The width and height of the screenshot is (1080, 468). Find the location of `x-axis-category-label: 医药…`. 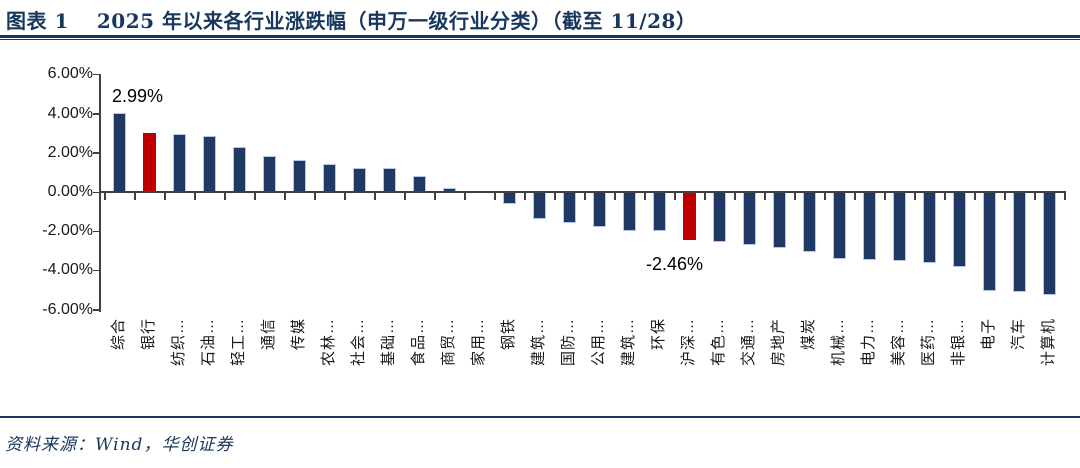

x-axis-category-label: 医药… is located at coordinates (928, 342).